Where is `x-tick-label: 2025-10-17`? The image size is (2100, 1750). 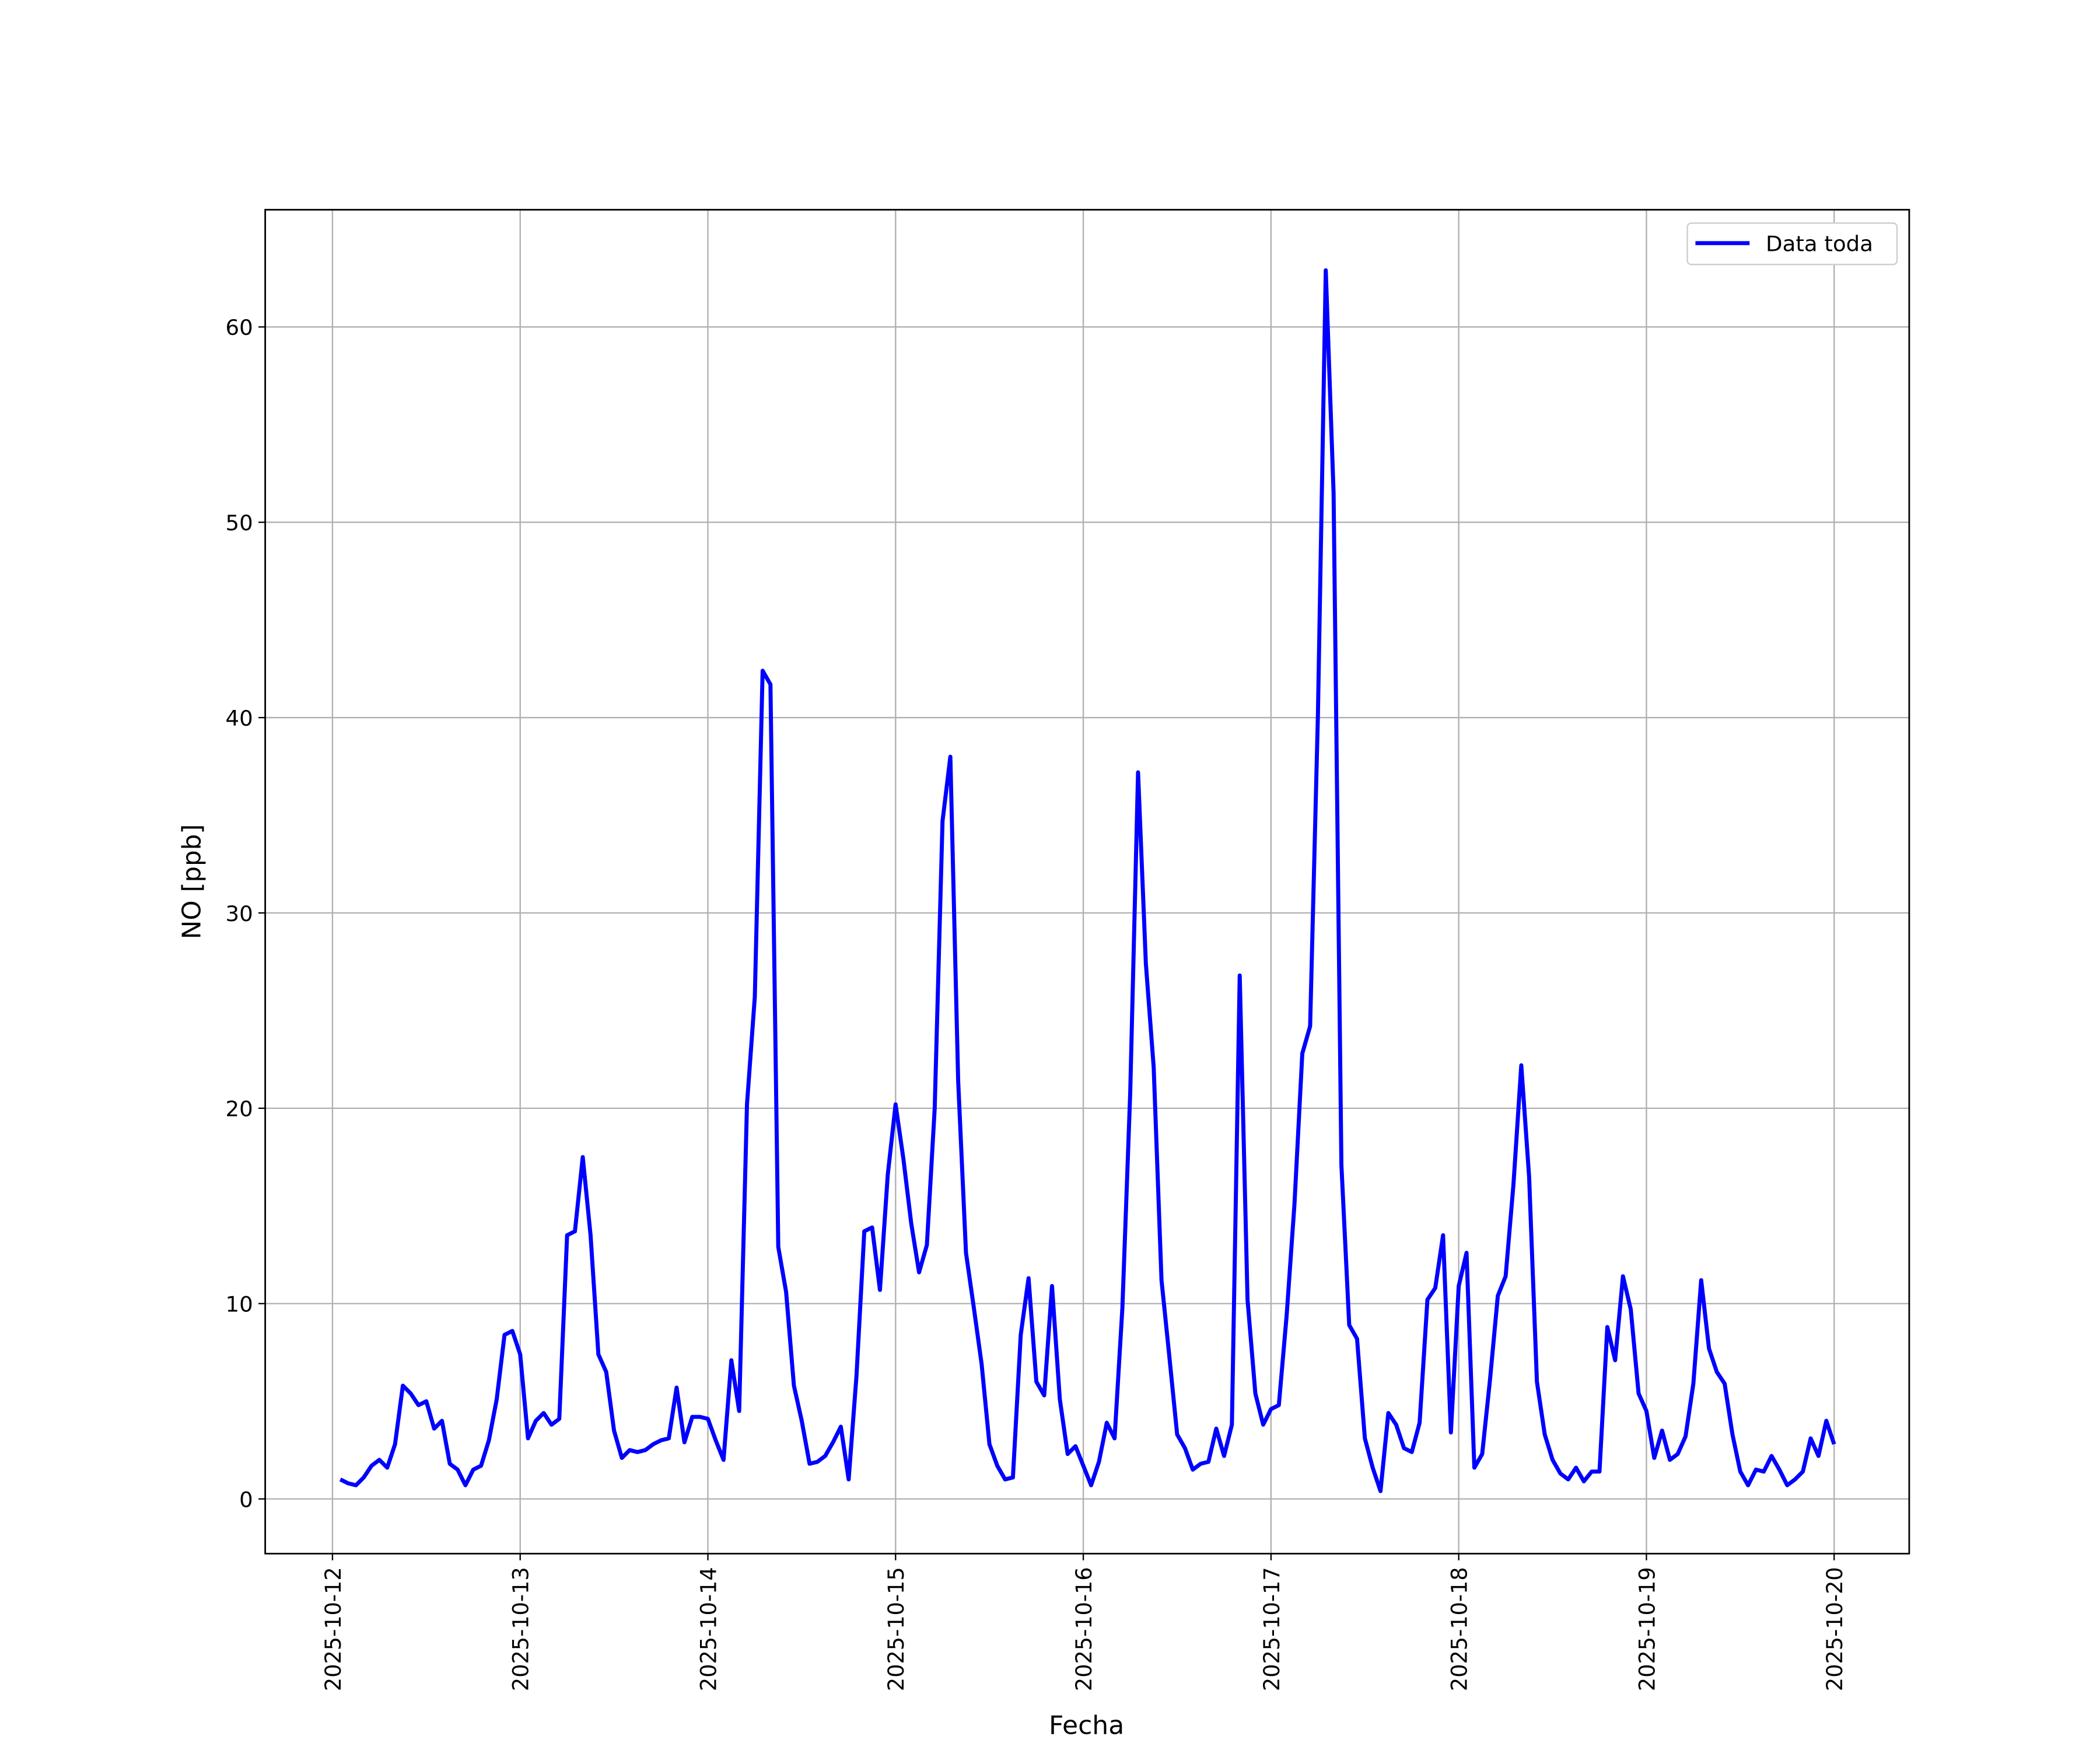 x-tick-label: 2025-10-17 is located at coordinates (1272, 1629).